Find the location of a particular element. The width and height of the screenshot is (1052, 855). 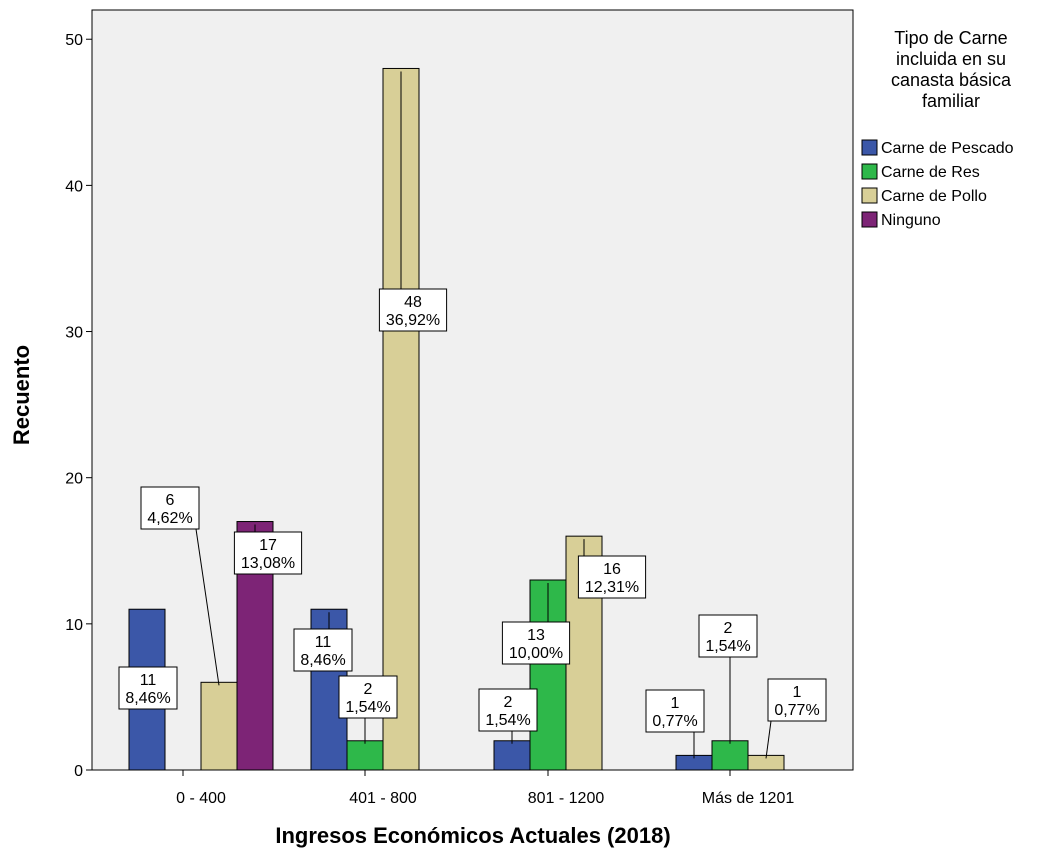

legend-title-line: incluida en su is located at coordinates (951, 59).